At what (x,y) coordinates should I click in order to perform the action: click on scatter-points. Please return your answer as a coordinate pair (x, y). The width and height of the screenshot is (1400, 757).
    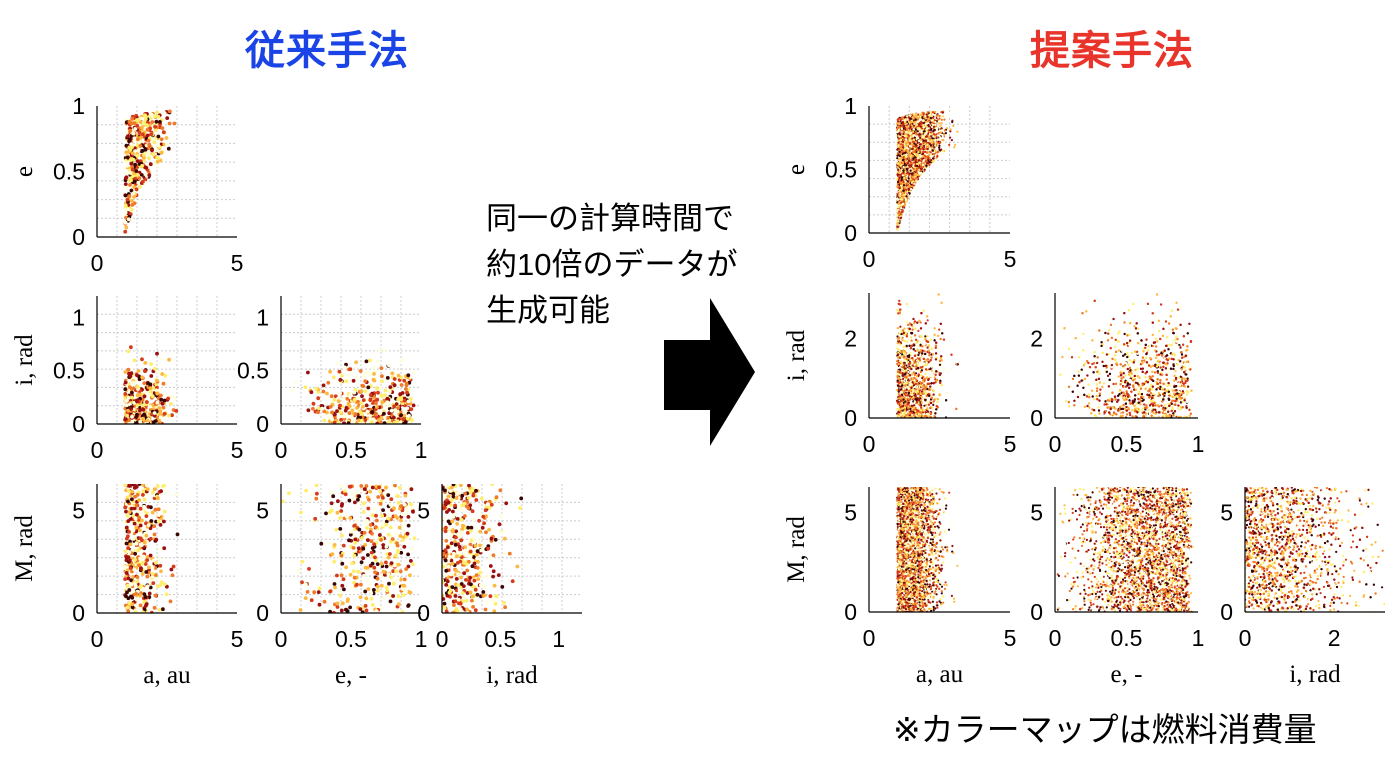
    Looking at the image, I should click on (483, 548).